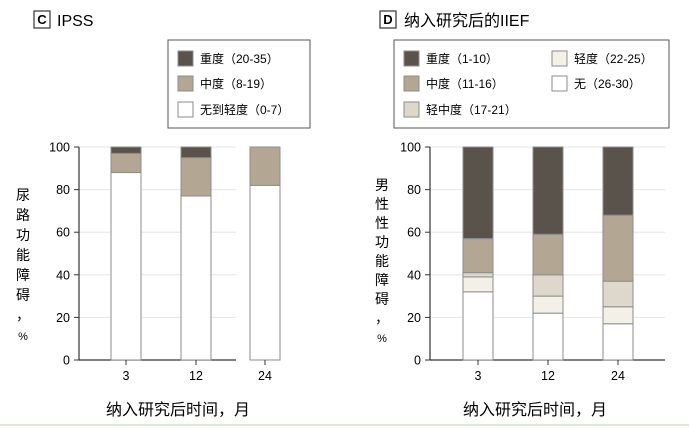 This screenshot has height=429, width=689. I want to click on legend-label-none: 无到轻度（0-7）, so click(244, 109).